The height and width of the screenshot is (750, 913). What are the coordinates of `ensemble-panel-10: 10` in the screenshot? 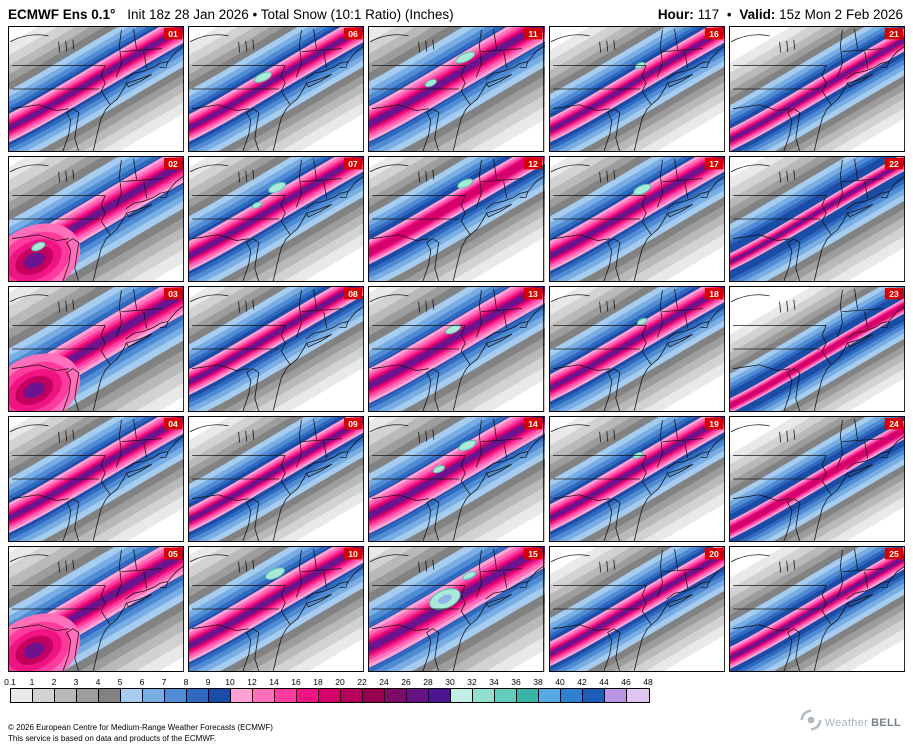 It's located at (276, 609).